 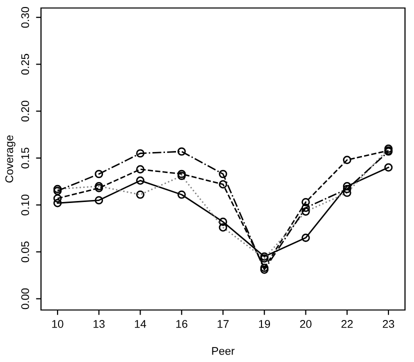 I want to click on x-tick-label: 19, so click(x=264, y=324).